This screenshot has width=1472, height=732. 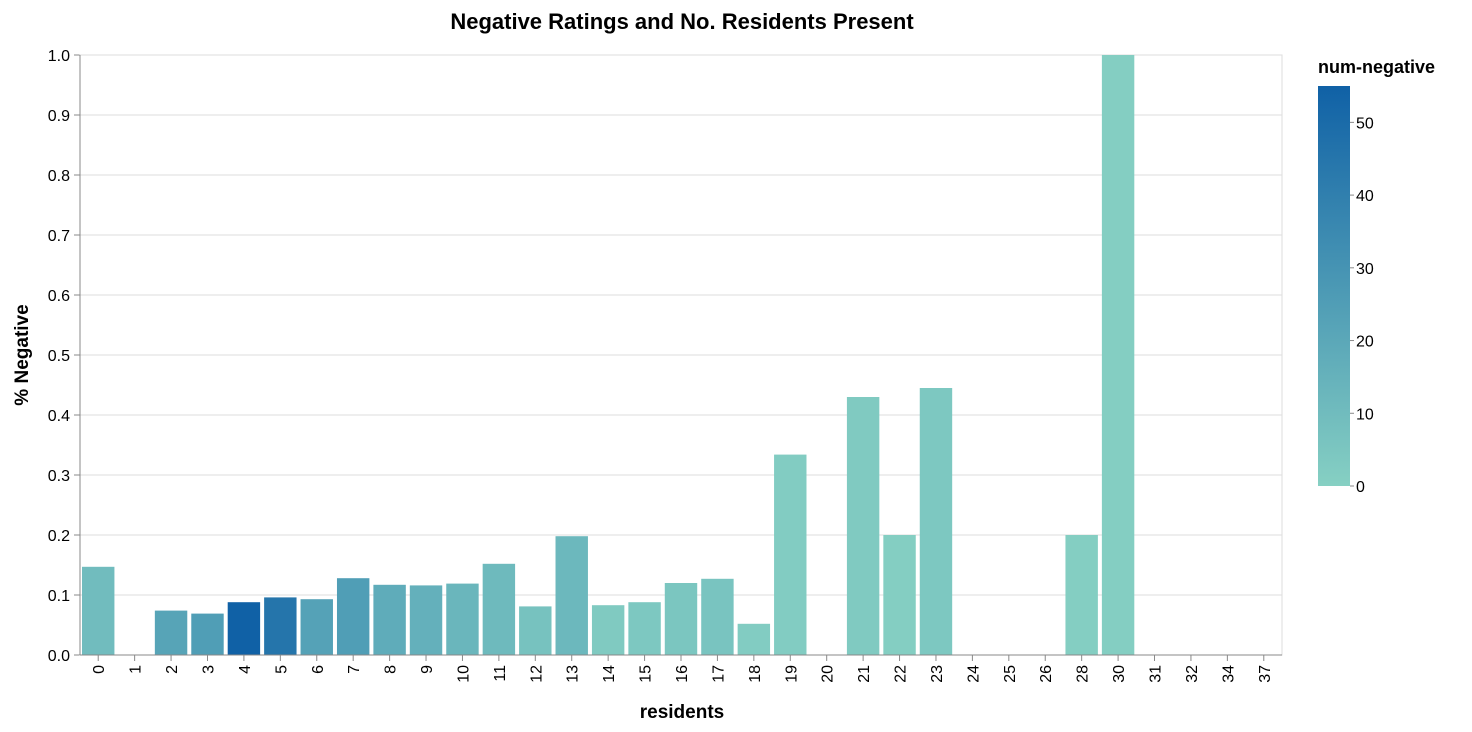 I want to click on legend-tick-label: 30, so click(x=1365, y=269).